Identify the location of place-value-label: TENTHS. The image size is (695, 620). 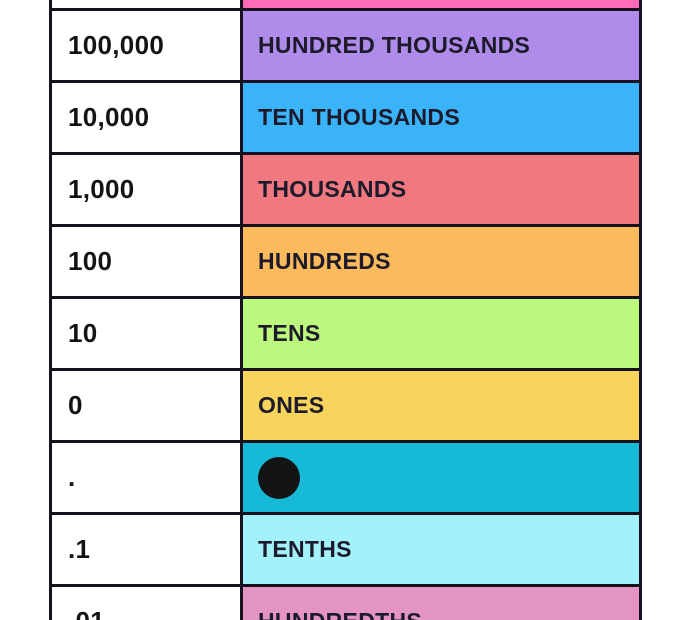
(305, 549).